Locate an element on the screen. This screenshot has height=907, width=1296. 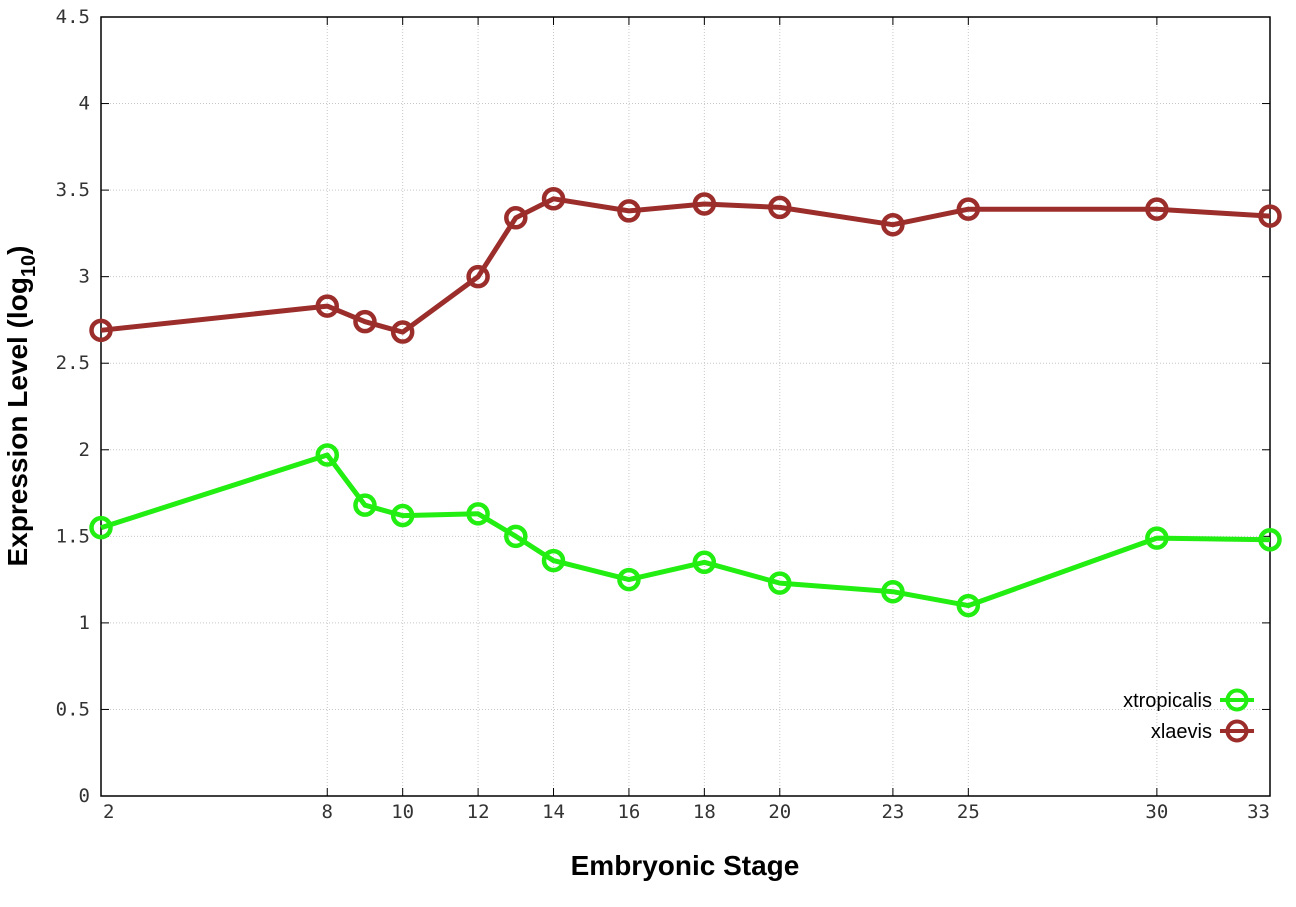
x-tick-label: 18 is located at coordinates (704, 812).